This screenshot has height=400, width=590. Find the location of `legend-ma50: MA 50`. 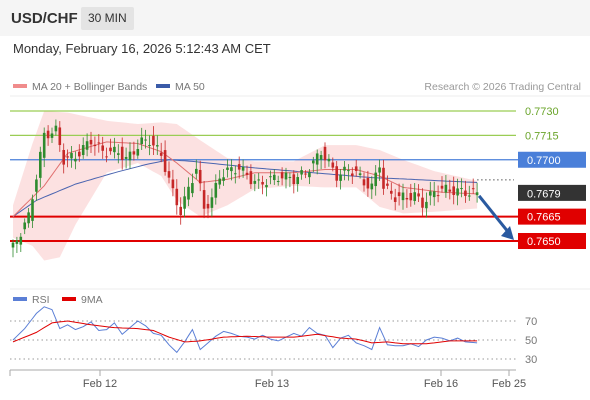

legend-ma50: MA 50 is located at coordinates (180, 87).